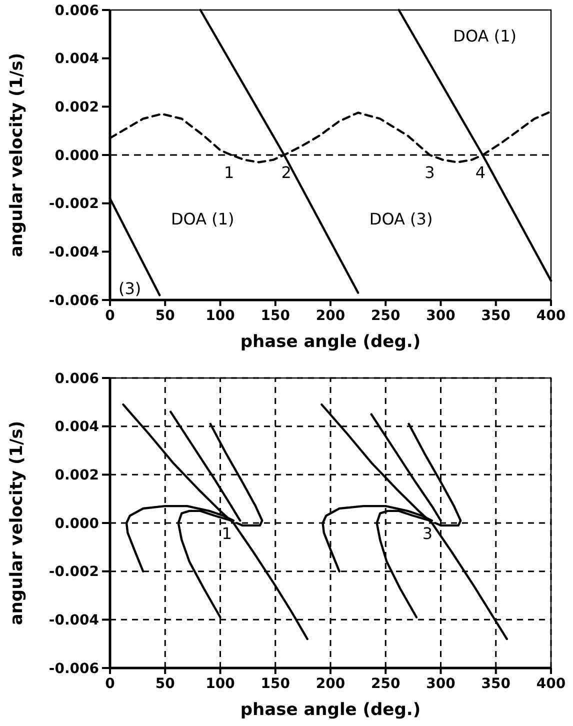 The image size is (573, 726). What do you see at coordinates (401, 218) in the screenshot?
I see `annotation: DOA (3)` at bounding box center [401, 218].